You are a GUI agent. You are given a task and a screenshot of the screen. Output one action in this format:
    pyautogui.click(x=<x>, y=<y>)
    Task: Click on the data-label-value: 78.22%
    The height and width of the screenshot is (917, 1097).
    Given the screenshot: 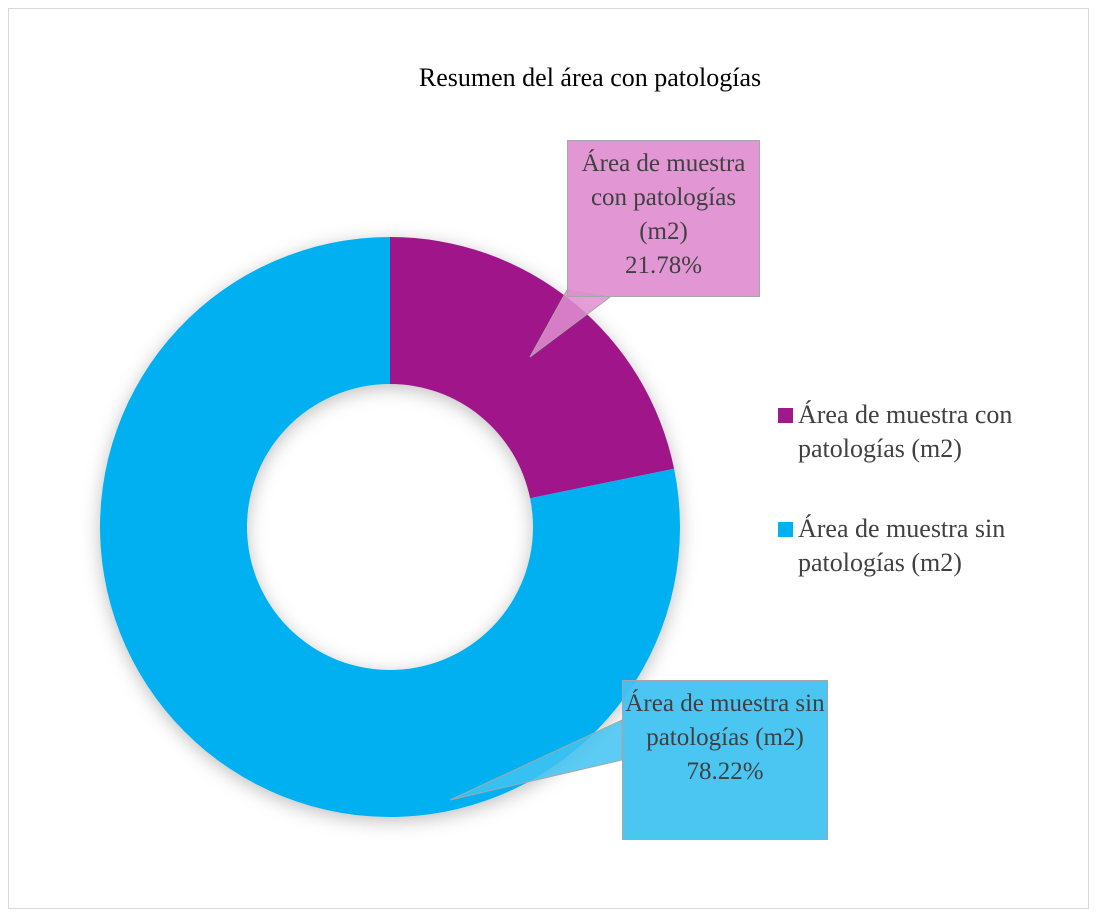 What is the action you would take?
    pyautogui.click(x=725, y=771)
    